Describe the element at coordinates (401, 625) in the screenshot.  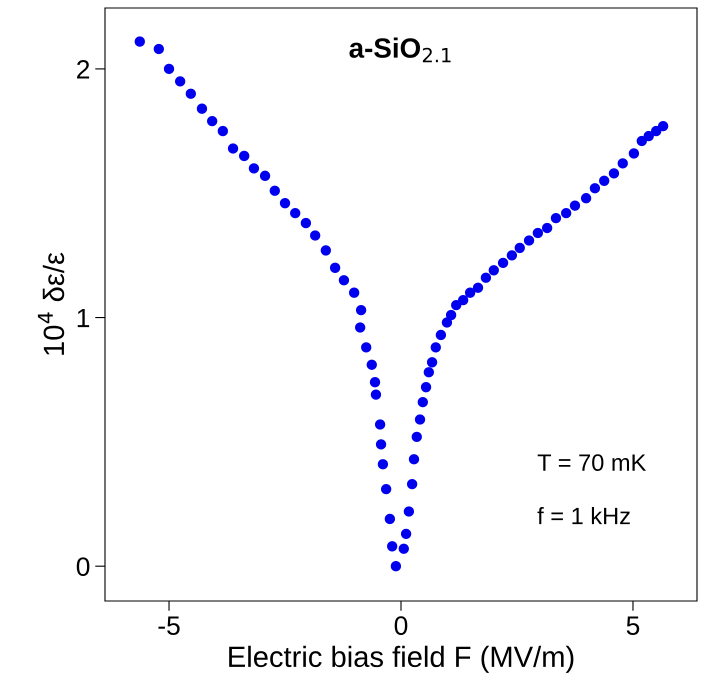
I see `x-tick-label: 0` at that location.